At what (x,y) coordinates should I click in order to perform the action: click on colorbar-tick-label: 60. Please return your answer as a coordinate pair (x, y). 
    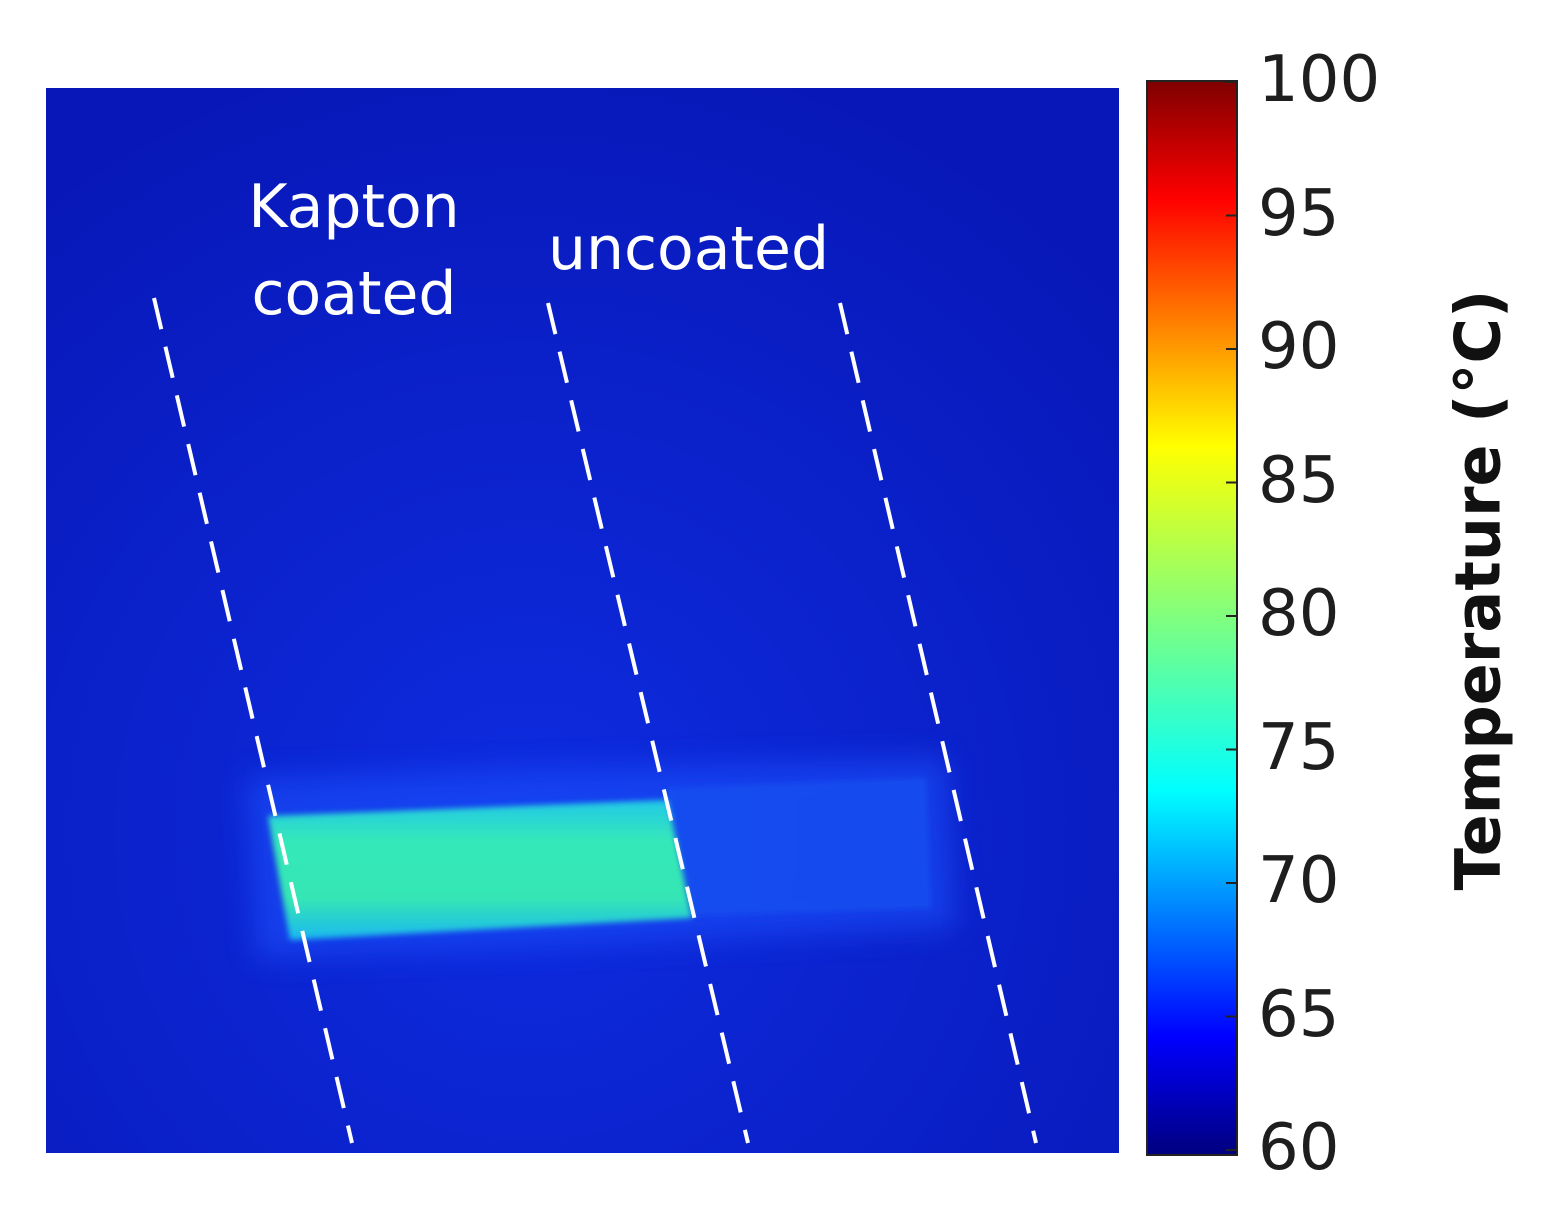
    Looking at the image, I should click on (1299, 1148).